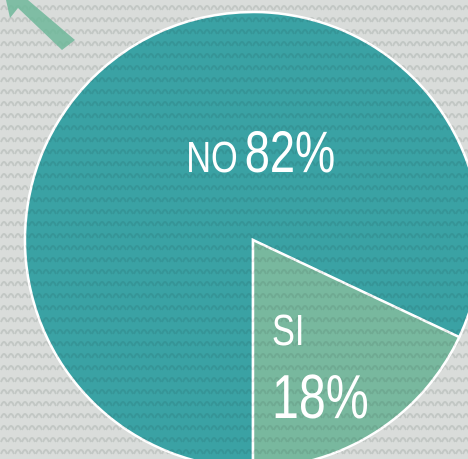 Image resolution: width=468 pixels, height=459 pixels. I want to click on slice-value-label: 18%, so click(320, 396).